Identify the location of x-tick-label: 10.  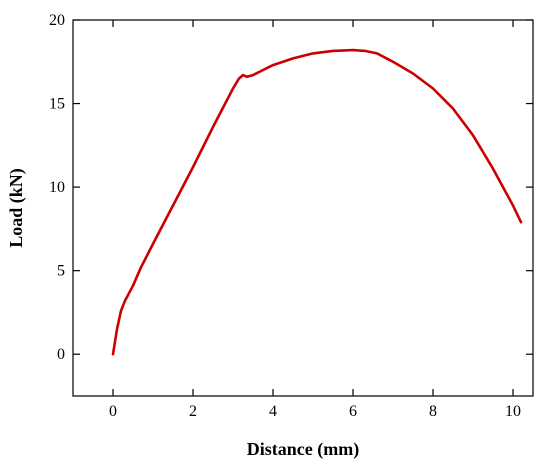
(513, 411).